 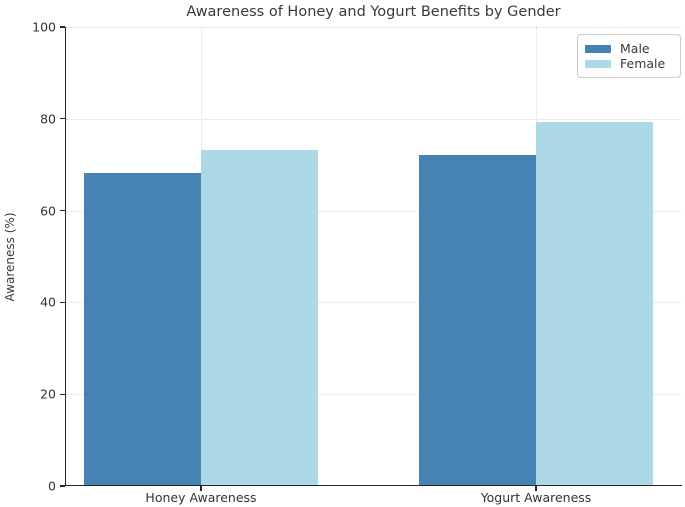 What do you see at coordinates (598, 63) in the screenshot?
I see `legend-swatch-female` at bounding box center [598, 63].